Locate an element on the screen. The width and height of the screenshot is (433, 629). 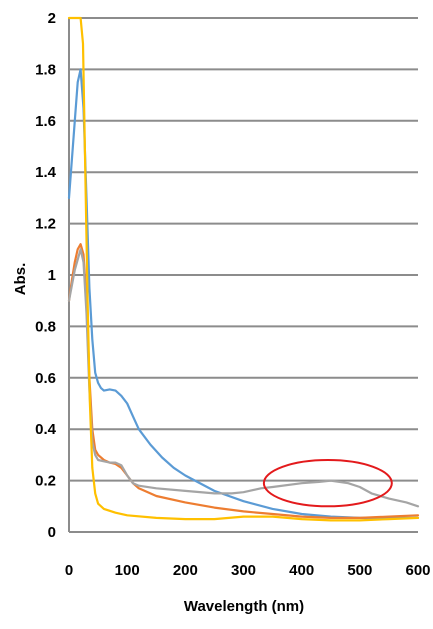
y-tick-label: 0.2 is located at coordinates (45, 481).